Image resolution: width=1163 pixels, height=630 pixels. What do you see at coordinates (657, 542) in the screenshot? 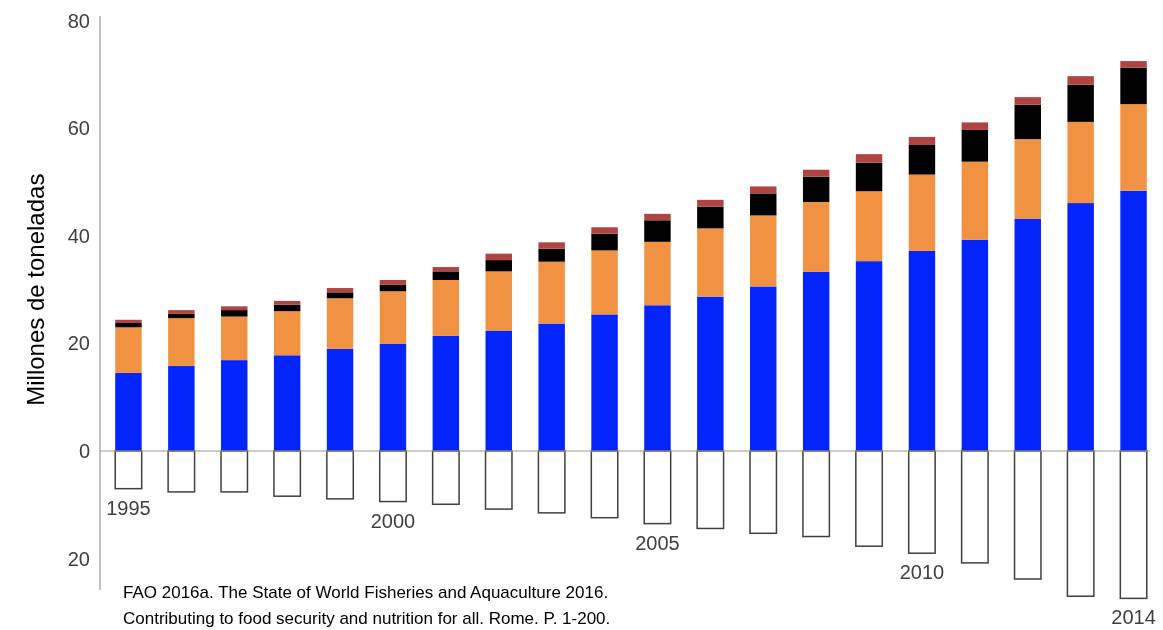
I see `x-tick-label: 2005` at bounding box center [657, 542].